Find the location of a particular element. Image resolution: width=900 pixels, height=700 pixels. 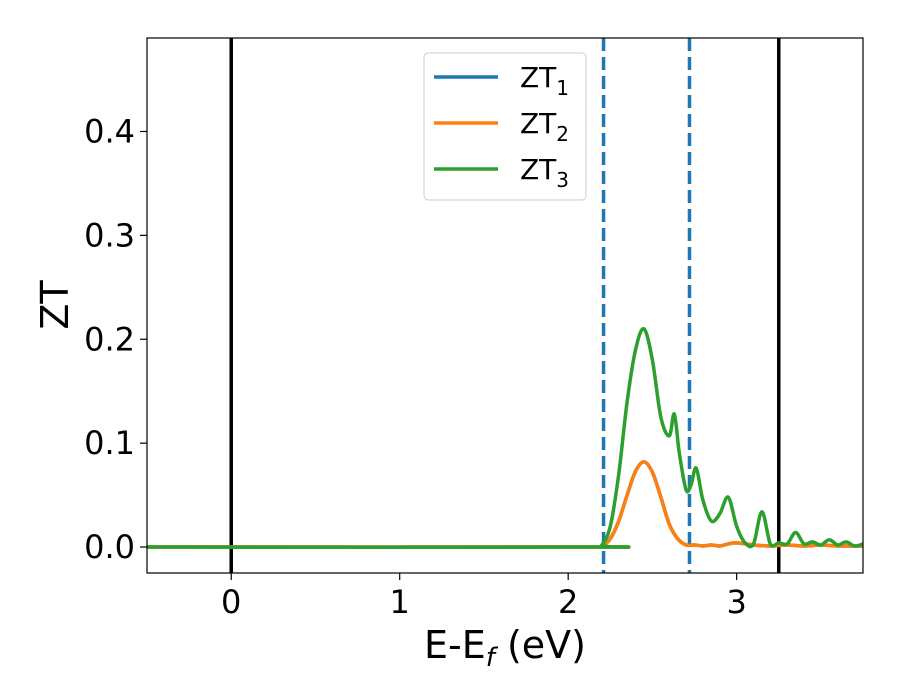

y-tick-label: 0.4 is located at coordinates (109, 131).